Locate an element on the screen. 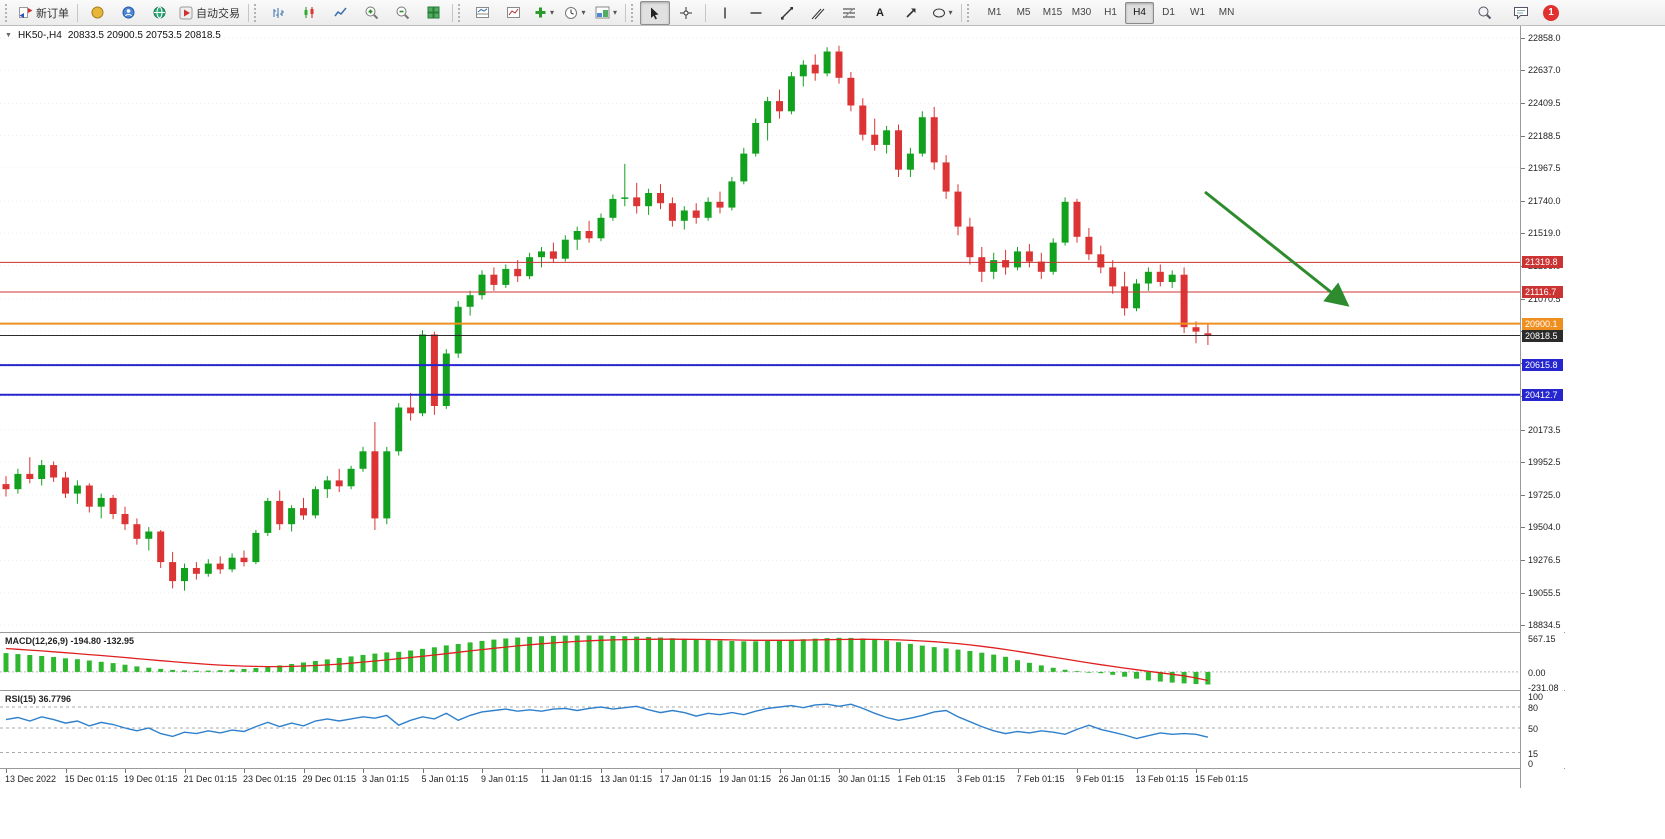  zoom-in-icon is located at coordinates (371, 12).